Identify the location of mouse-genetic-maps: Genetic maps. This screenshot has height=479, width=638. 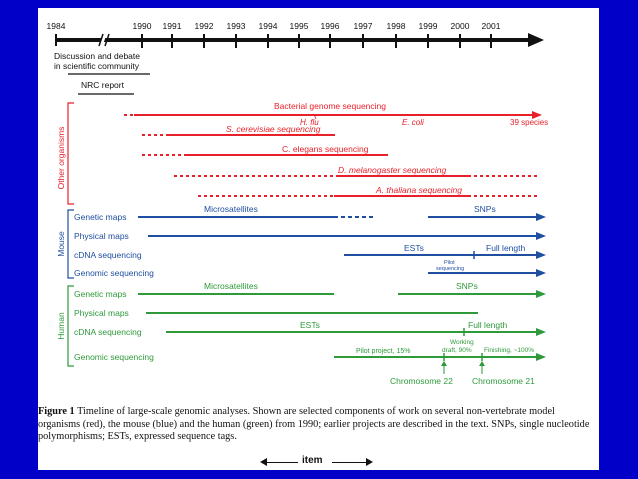
(100, 217).